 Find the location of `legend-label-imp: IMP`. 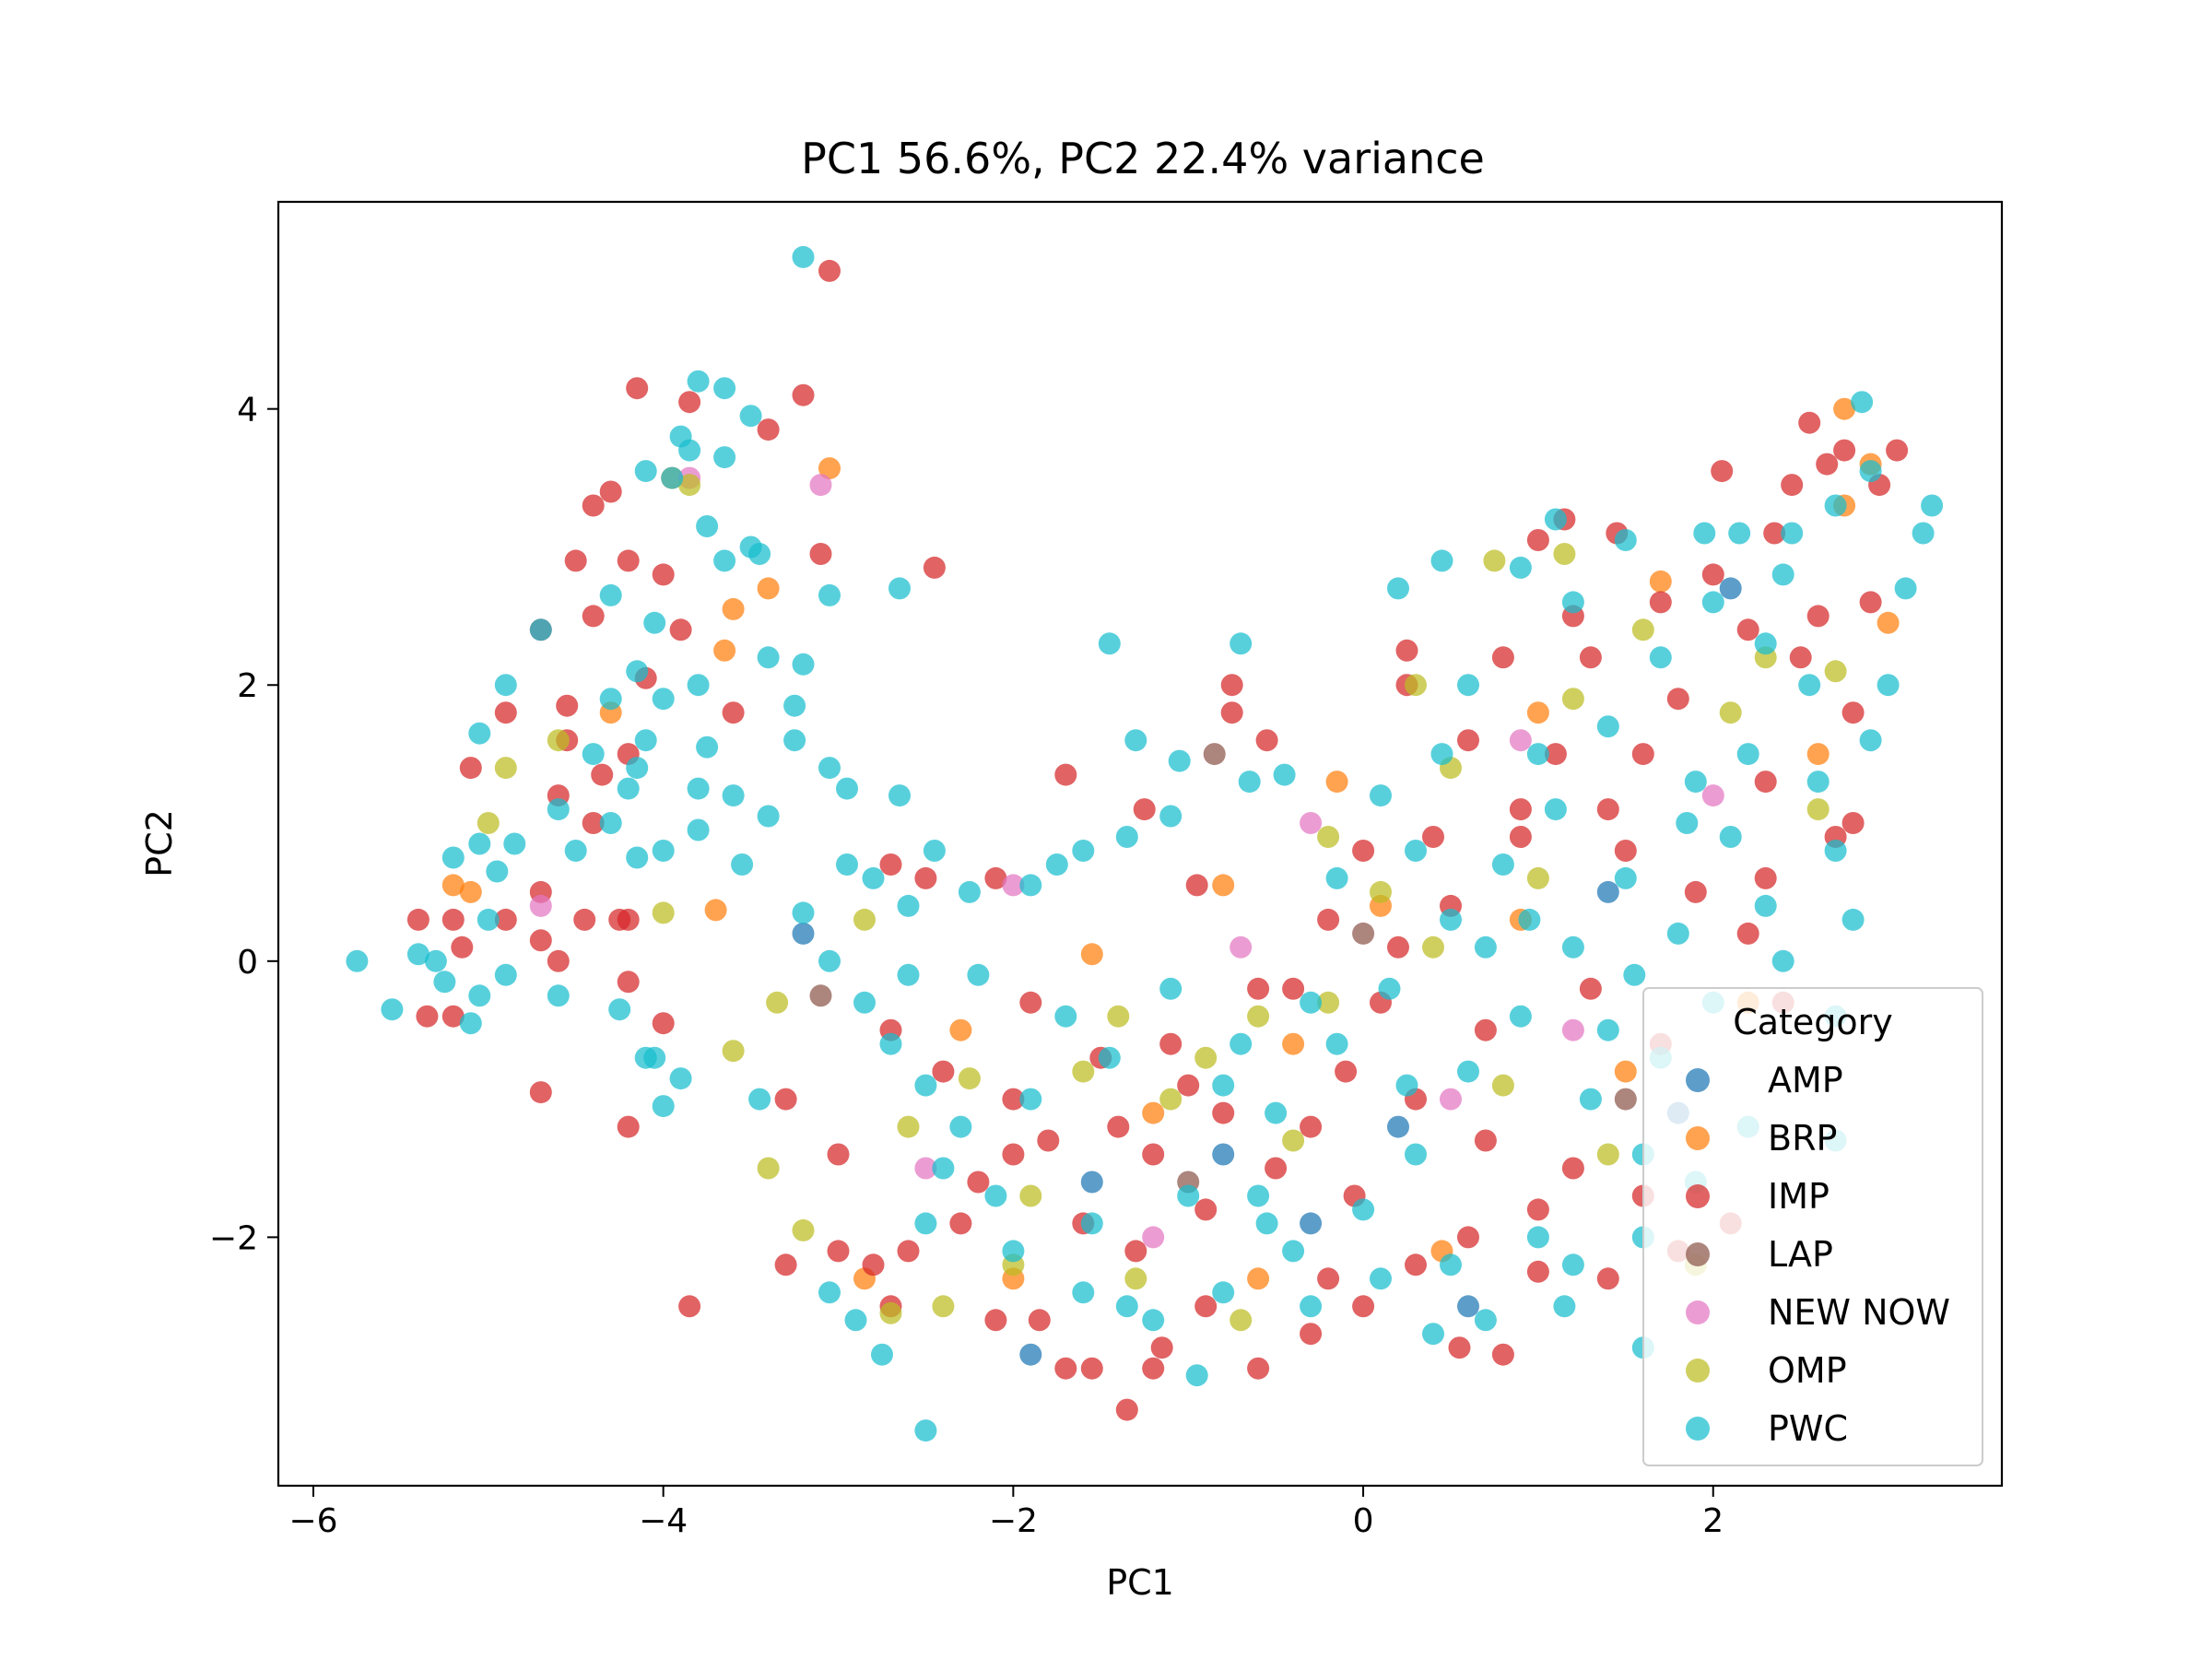

legend-label-imp: IMP is located at coordinates (1799, 1196).